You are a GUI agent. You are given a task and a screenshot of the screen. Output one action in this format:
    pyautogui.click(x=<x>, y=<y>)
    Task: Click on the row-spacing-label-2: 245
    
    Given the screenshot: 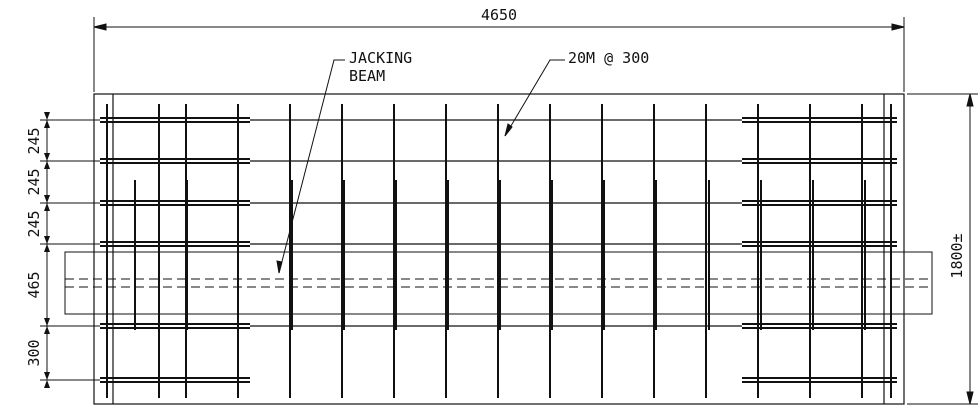 What is the action you would take?
    pyautogui.click(x=34, y=181)
    